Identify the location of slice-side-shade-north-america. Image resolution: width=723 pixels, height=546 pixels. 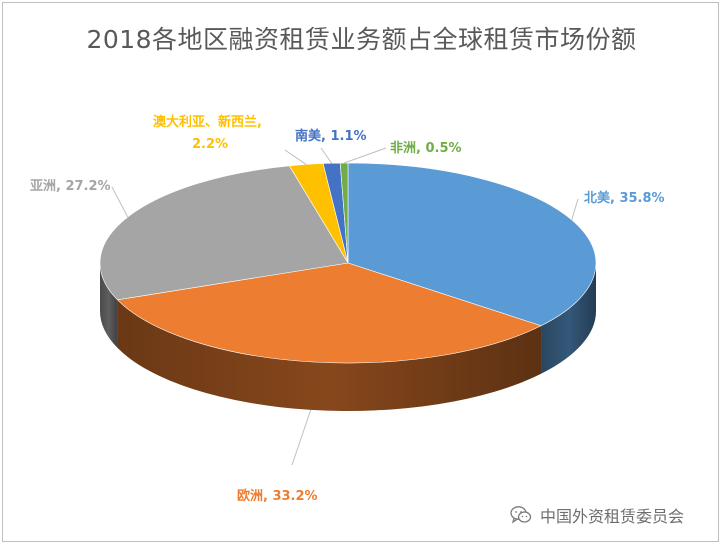
(568, 318).